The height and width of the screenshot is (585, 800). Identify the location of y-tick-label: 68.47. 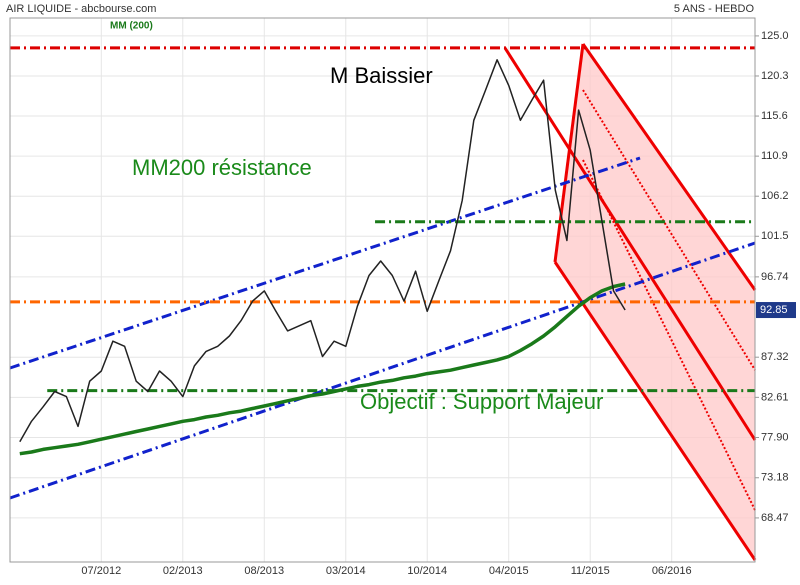
(775, 518).